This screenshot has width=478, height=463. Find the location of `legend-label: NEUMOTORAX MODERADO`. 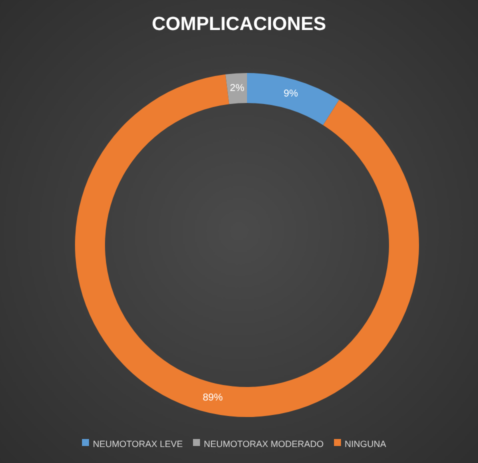

legend-label: NEUMOTORAX MODERADO is located at coordinates (264, 444).